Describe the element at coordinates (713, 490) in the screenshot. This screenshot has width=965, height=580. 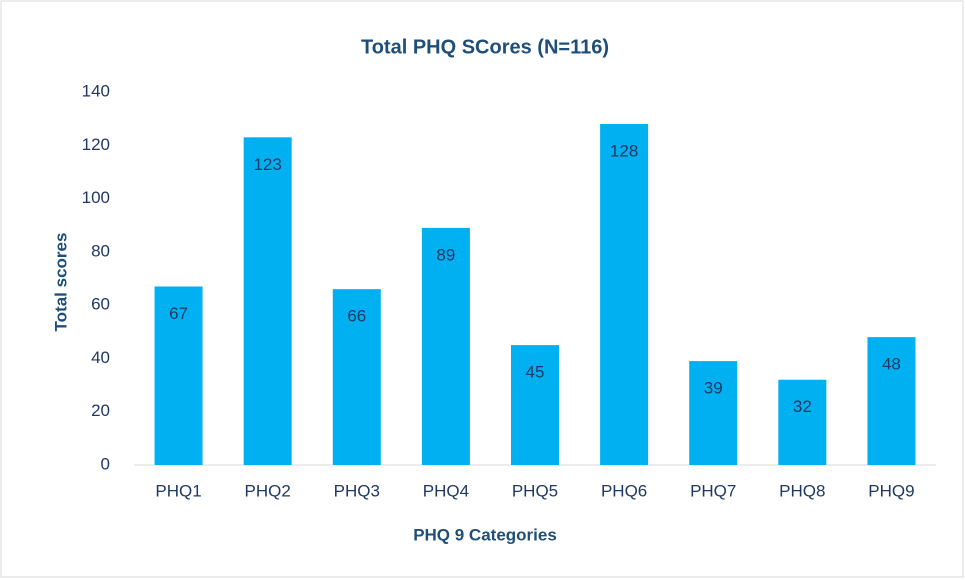
I see `x-tick-label: PHQ7` at that location.